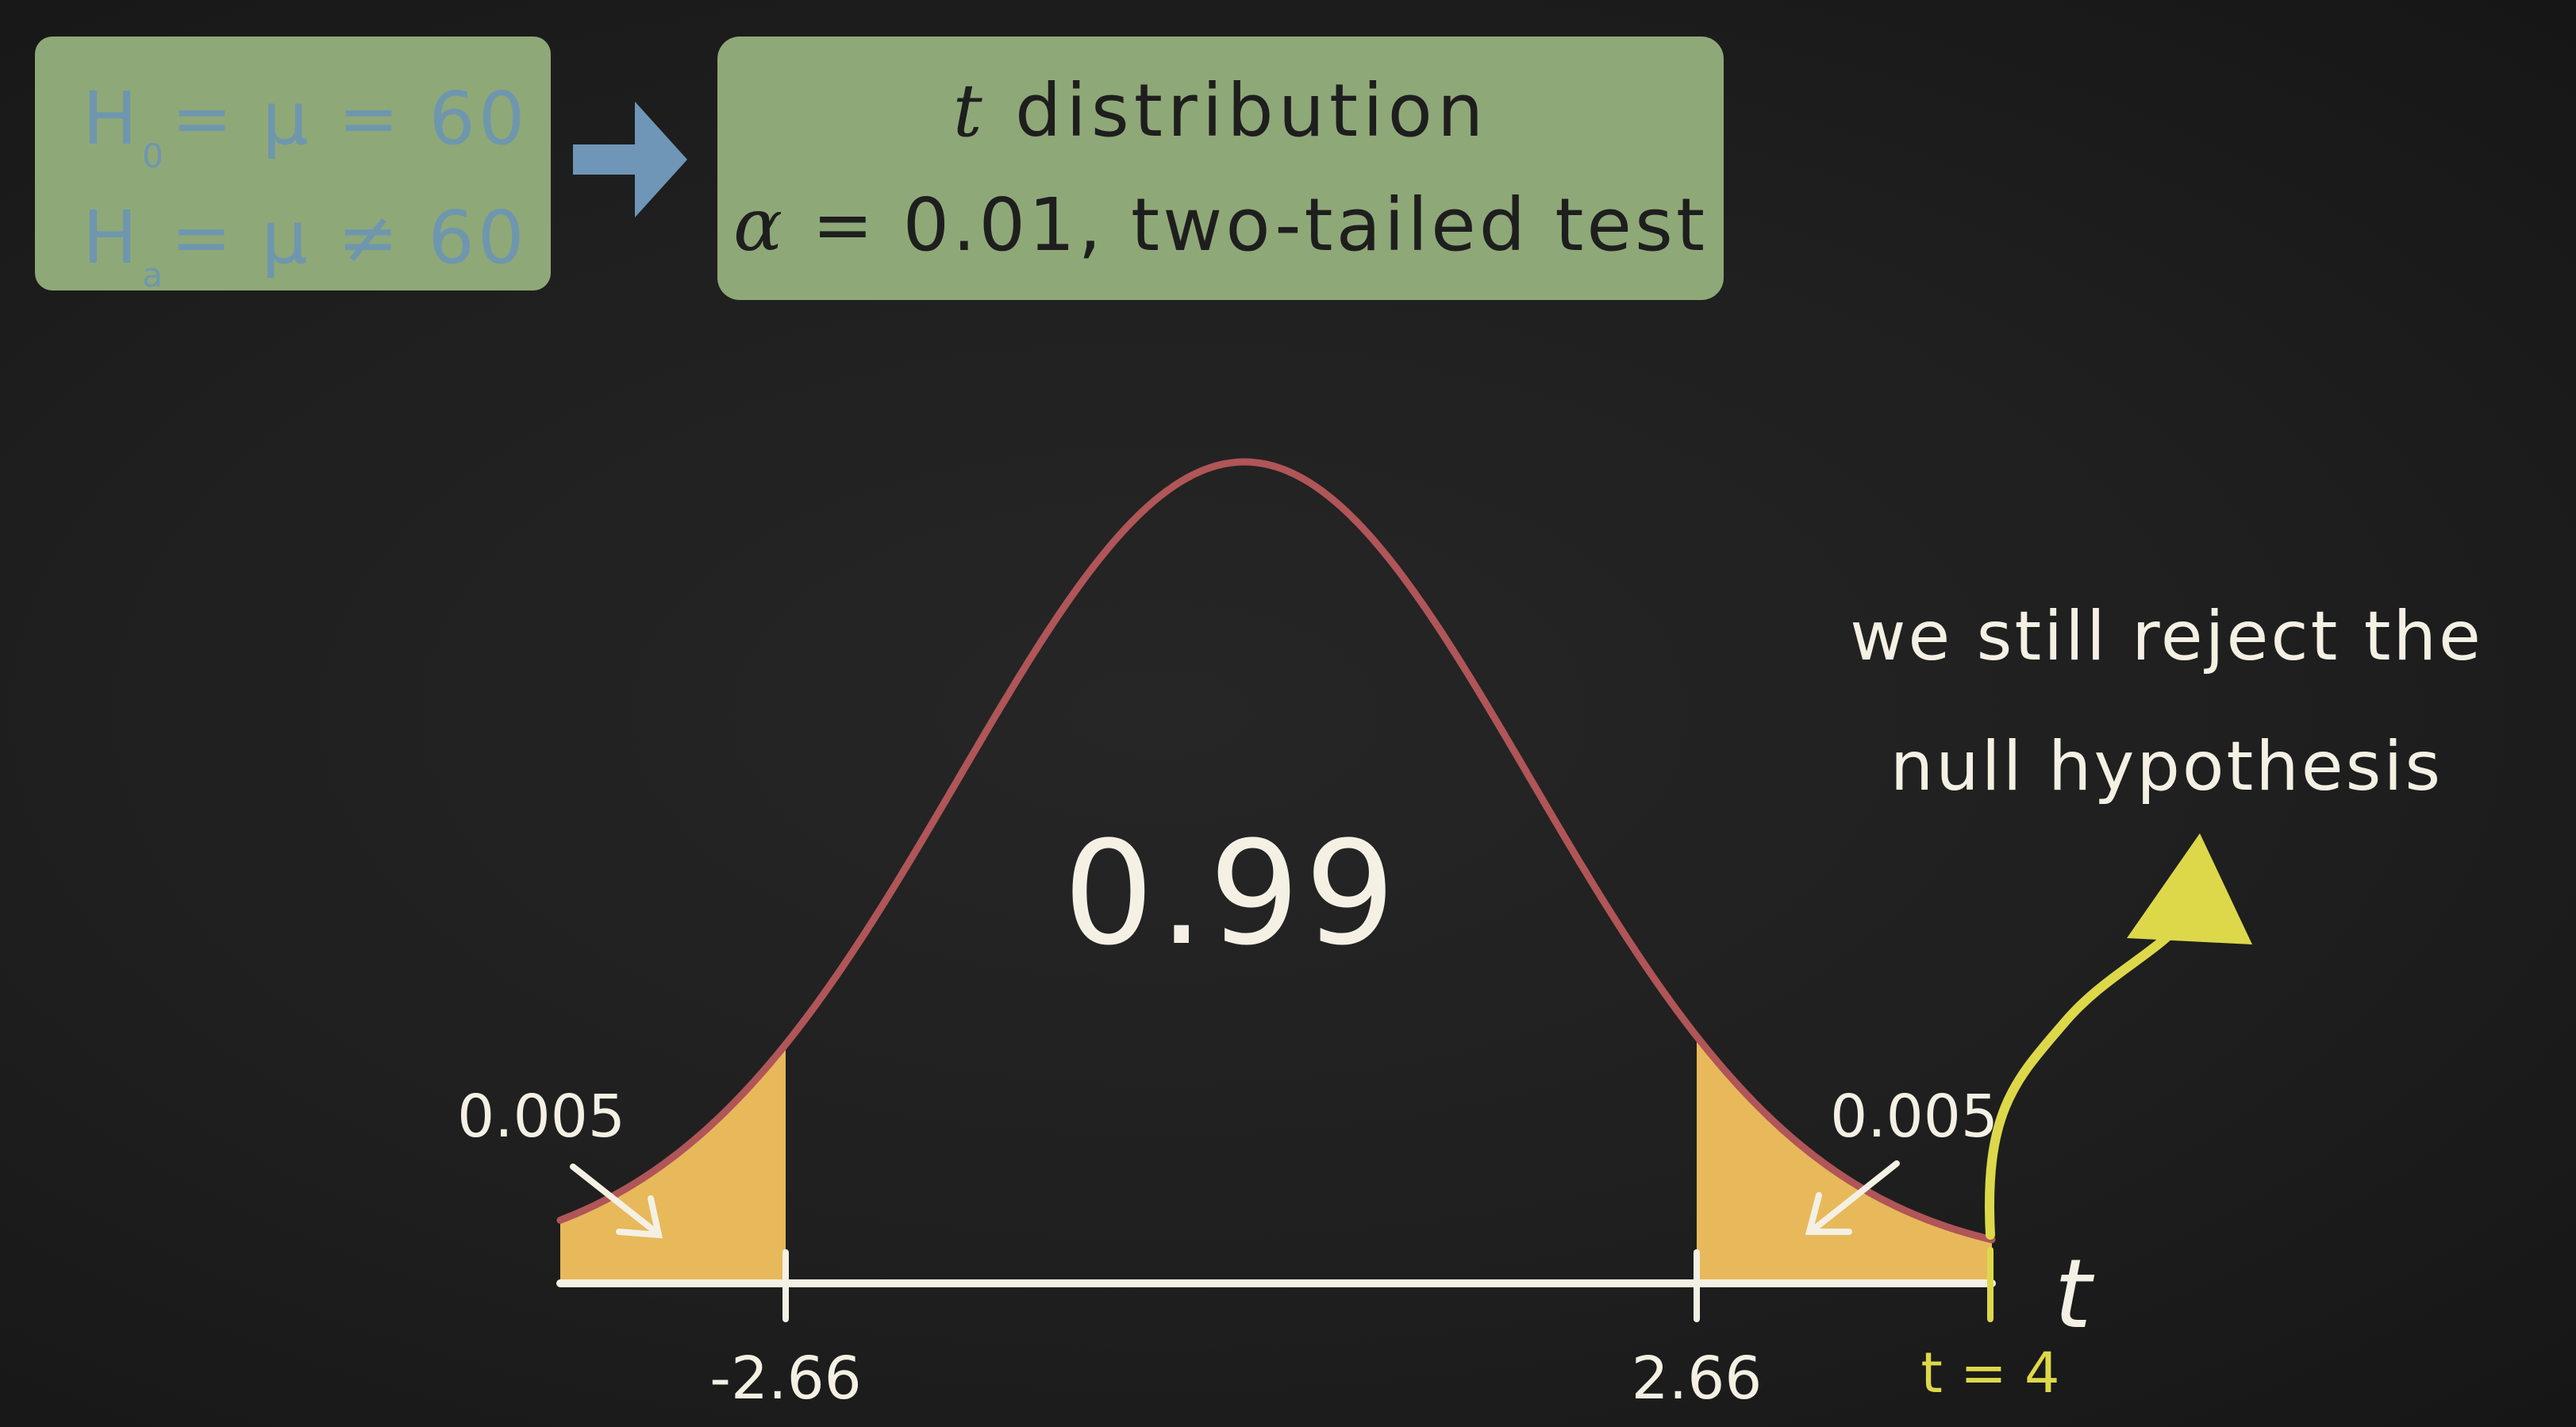 This screenshot has height=1427, width=2576. I want to click on significance-level: α = 0.01, two-tailed test, so click(1221, 225).